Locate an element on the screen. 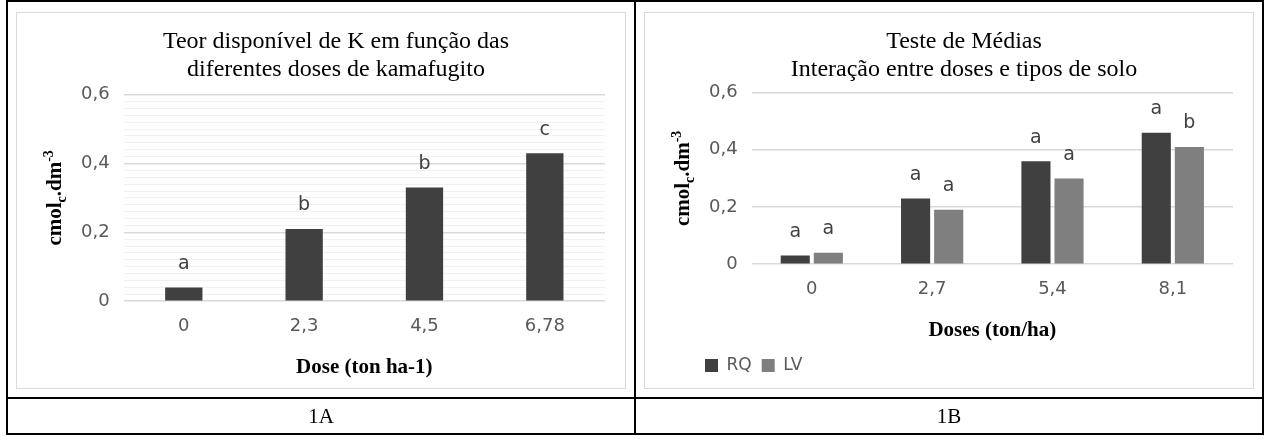 The height and width of the screenshot is (443, 1269). text: 1B is located at coordinates (949, 416).